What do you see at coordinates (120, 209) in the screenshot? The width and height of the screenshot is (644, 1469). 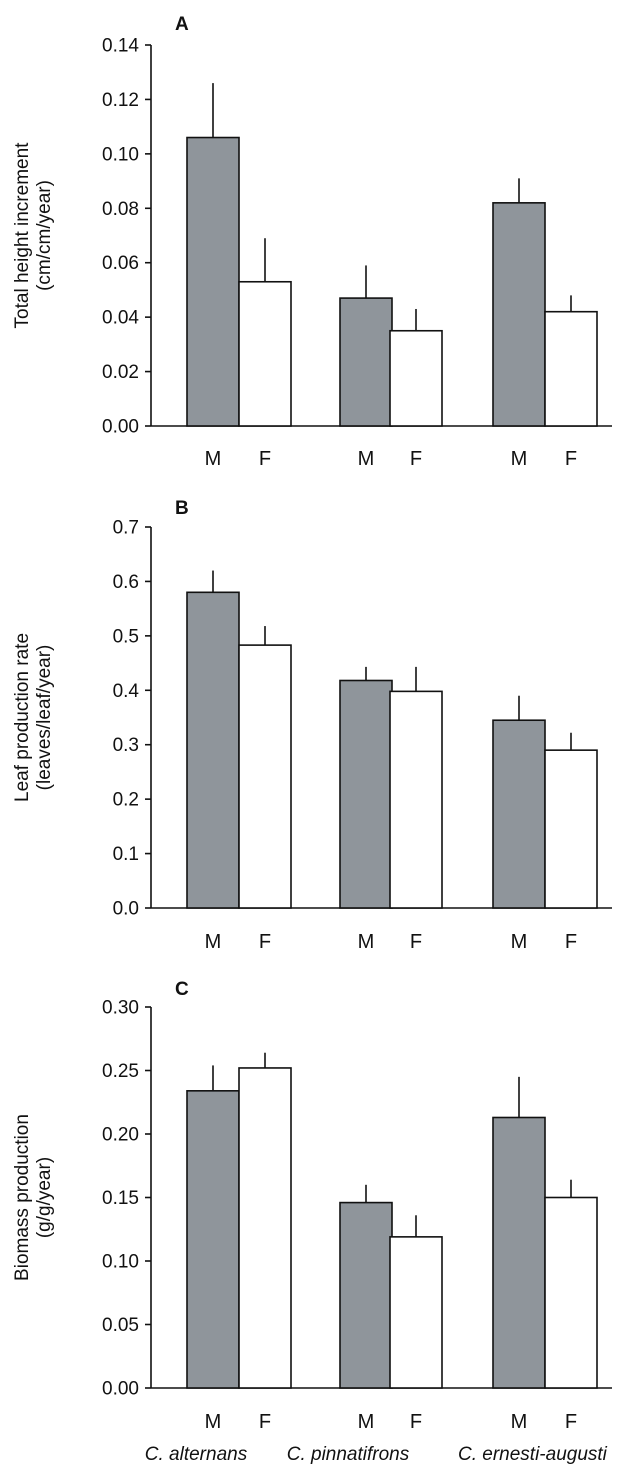 I see `y-tick-label: 0.08` at bounding box center [120, 209].